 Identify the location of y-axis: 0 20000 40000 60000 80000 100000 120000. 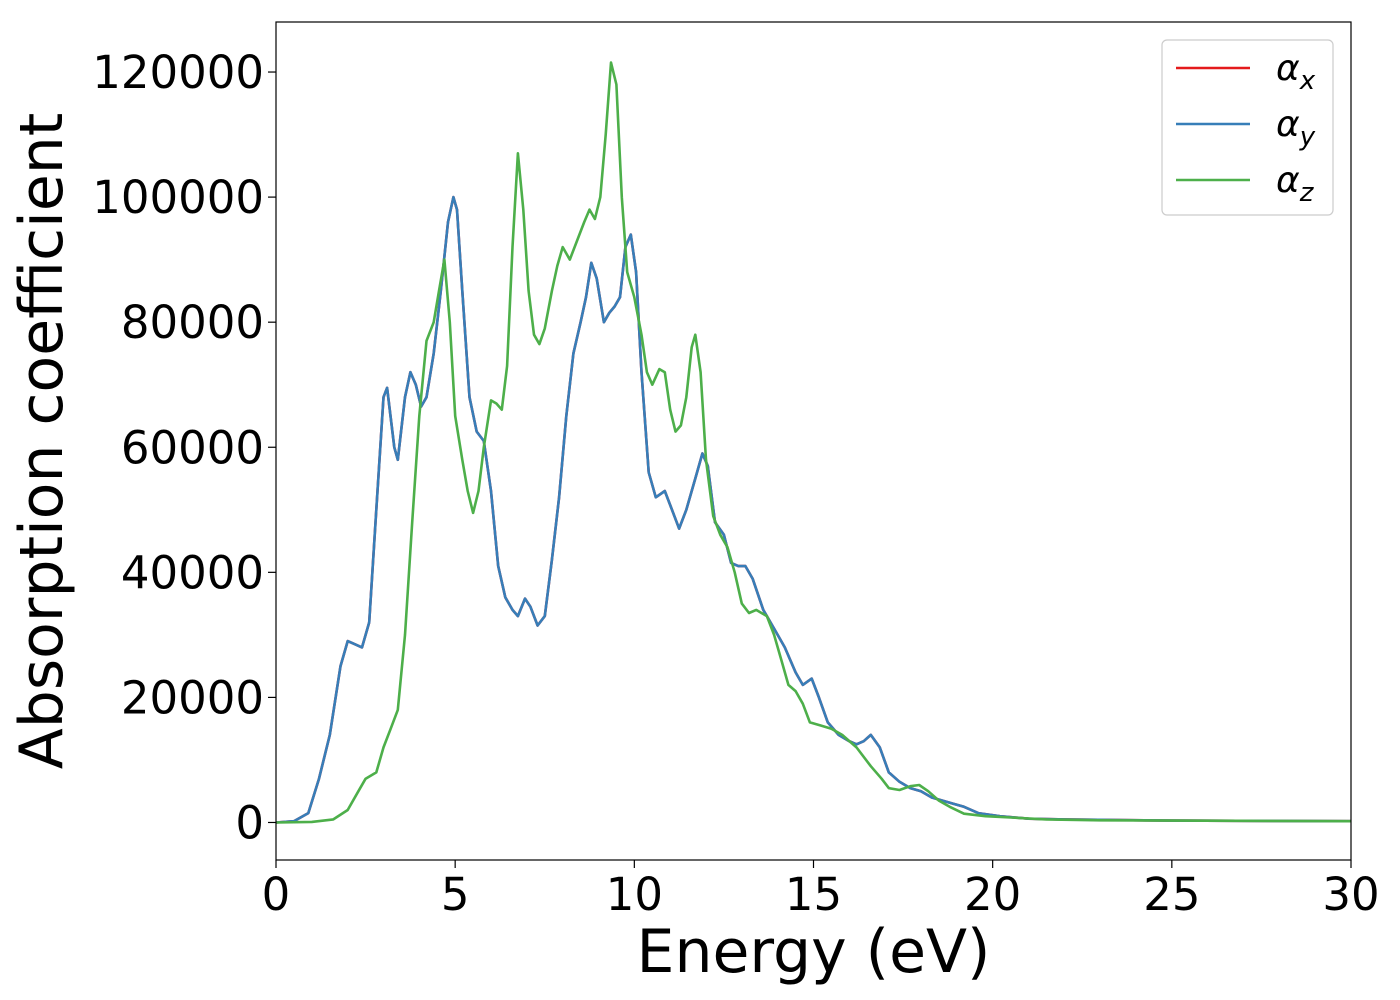
(184, 447).